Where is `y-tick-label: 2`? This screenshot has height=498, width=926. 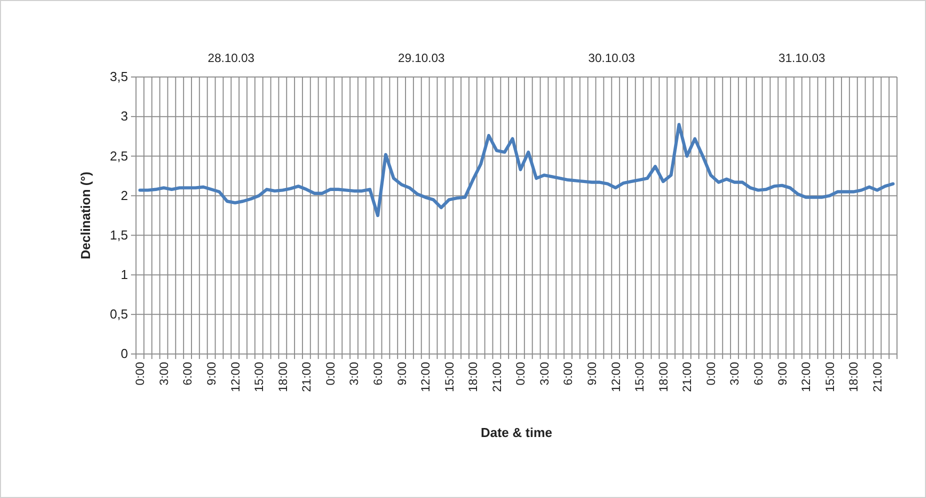
y-tick-label: 2 is located at coordinates (124, 195).